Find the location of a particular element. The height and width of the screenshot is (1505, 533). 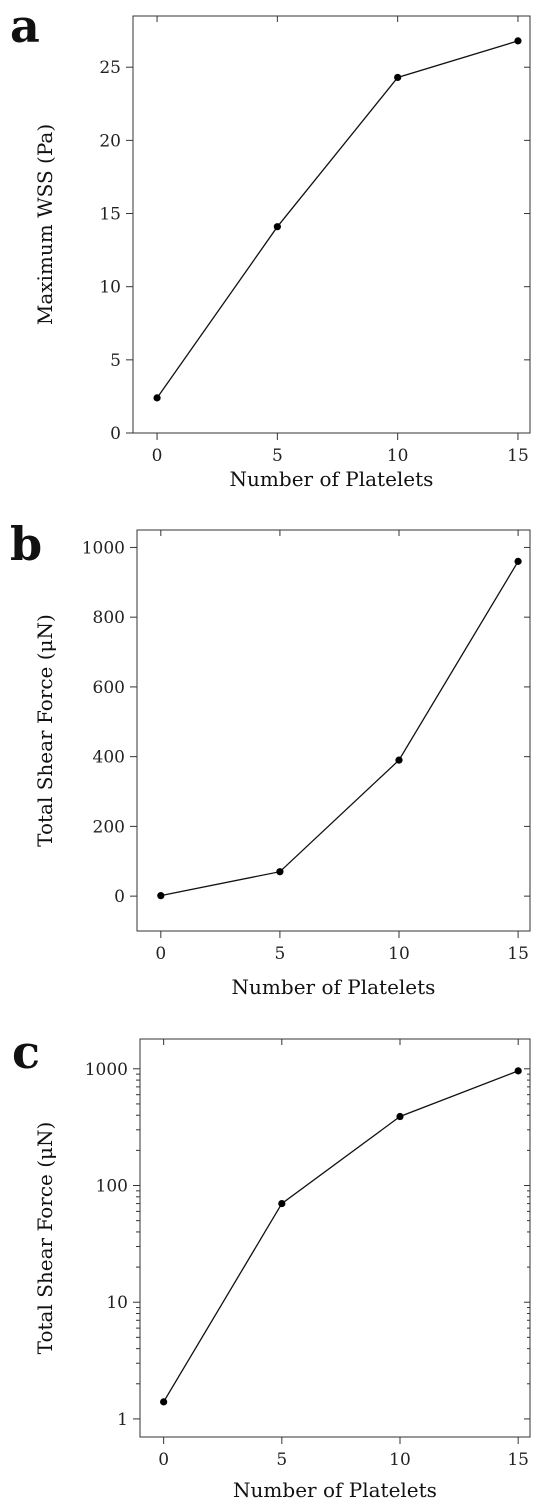

y-tick-label: 200 is located at coordinates (109, 827).